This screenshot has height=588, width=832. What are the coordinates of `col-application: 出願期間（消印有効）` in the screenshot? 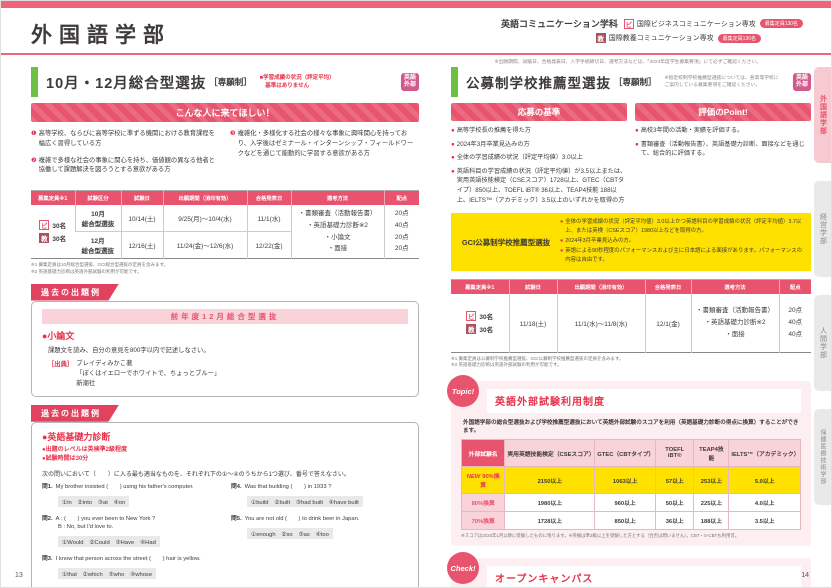 It's located at (204, 197).